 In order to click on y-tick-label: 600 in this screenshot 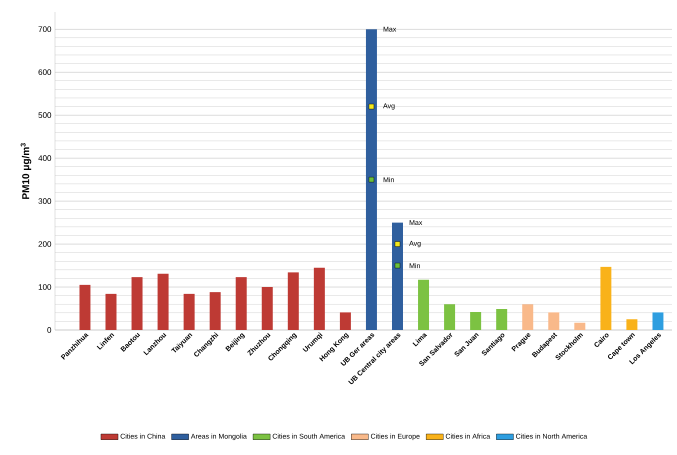, I will do `click(45, 72)`.